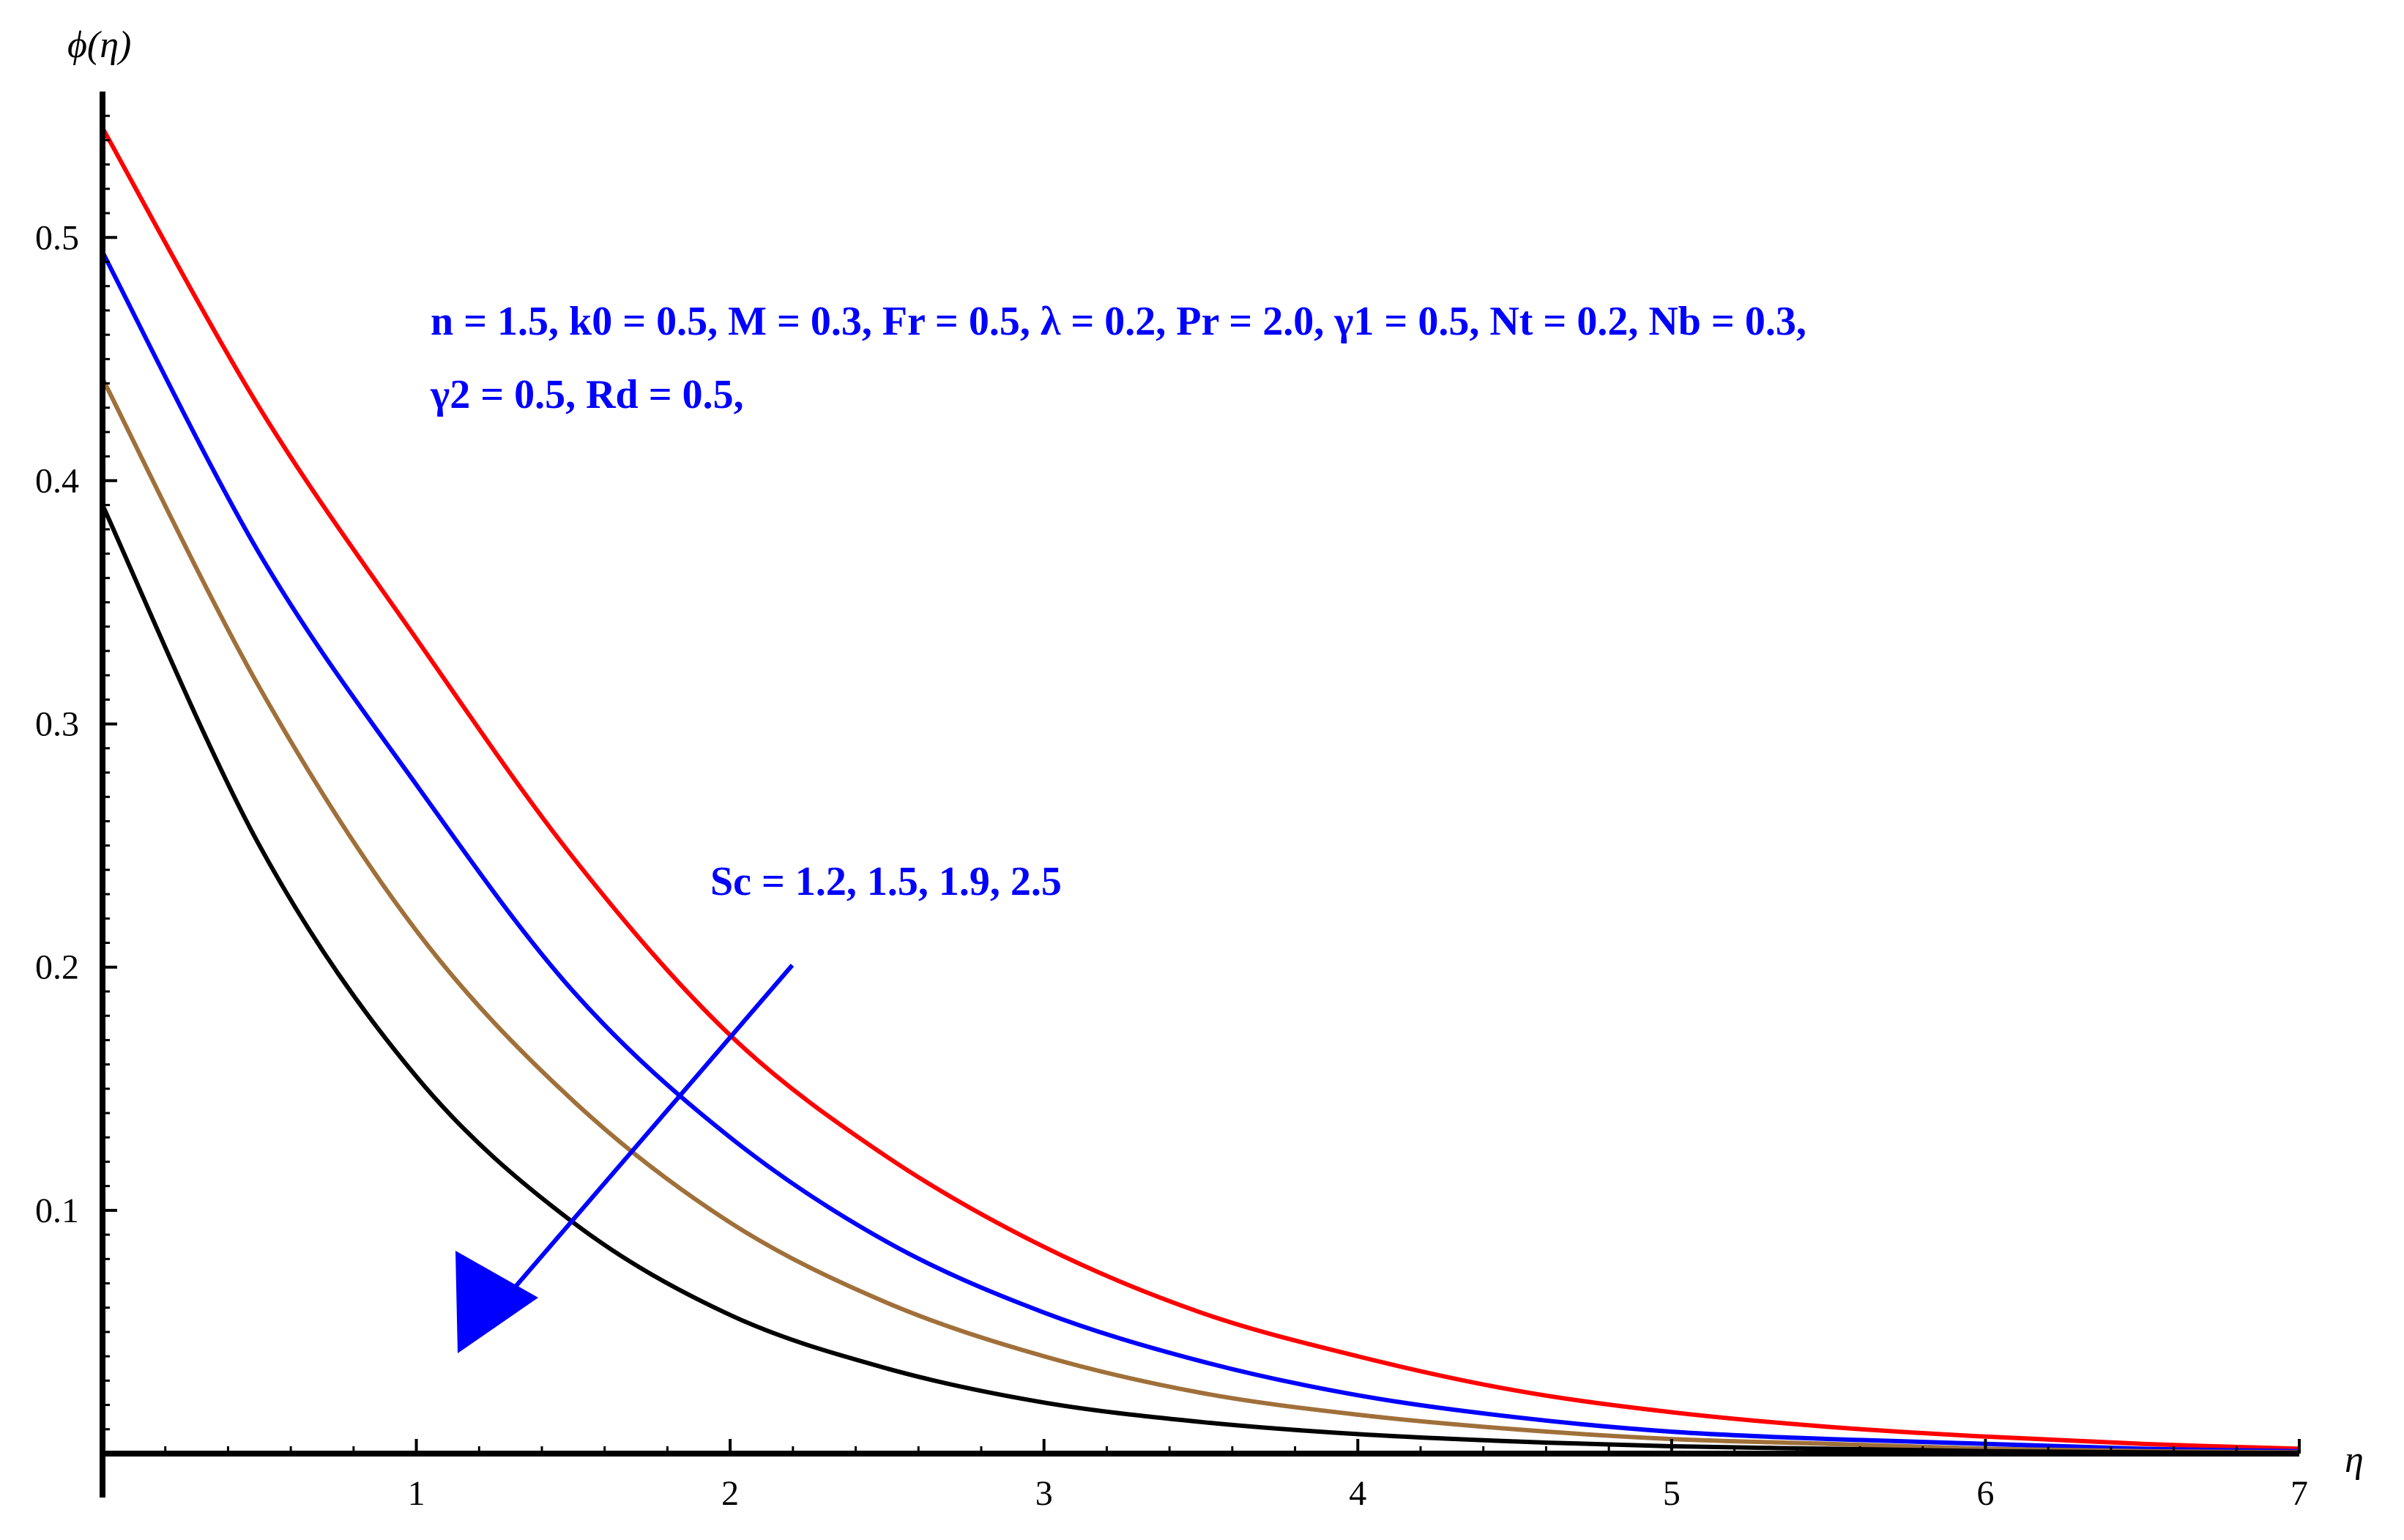 The width and height of the screenshot is (2404, 1540). What do you see at coordinates (1672, 1493) in the screenshot?
I see `x-tick-label: 5` at bounding box center [1672, 1493].